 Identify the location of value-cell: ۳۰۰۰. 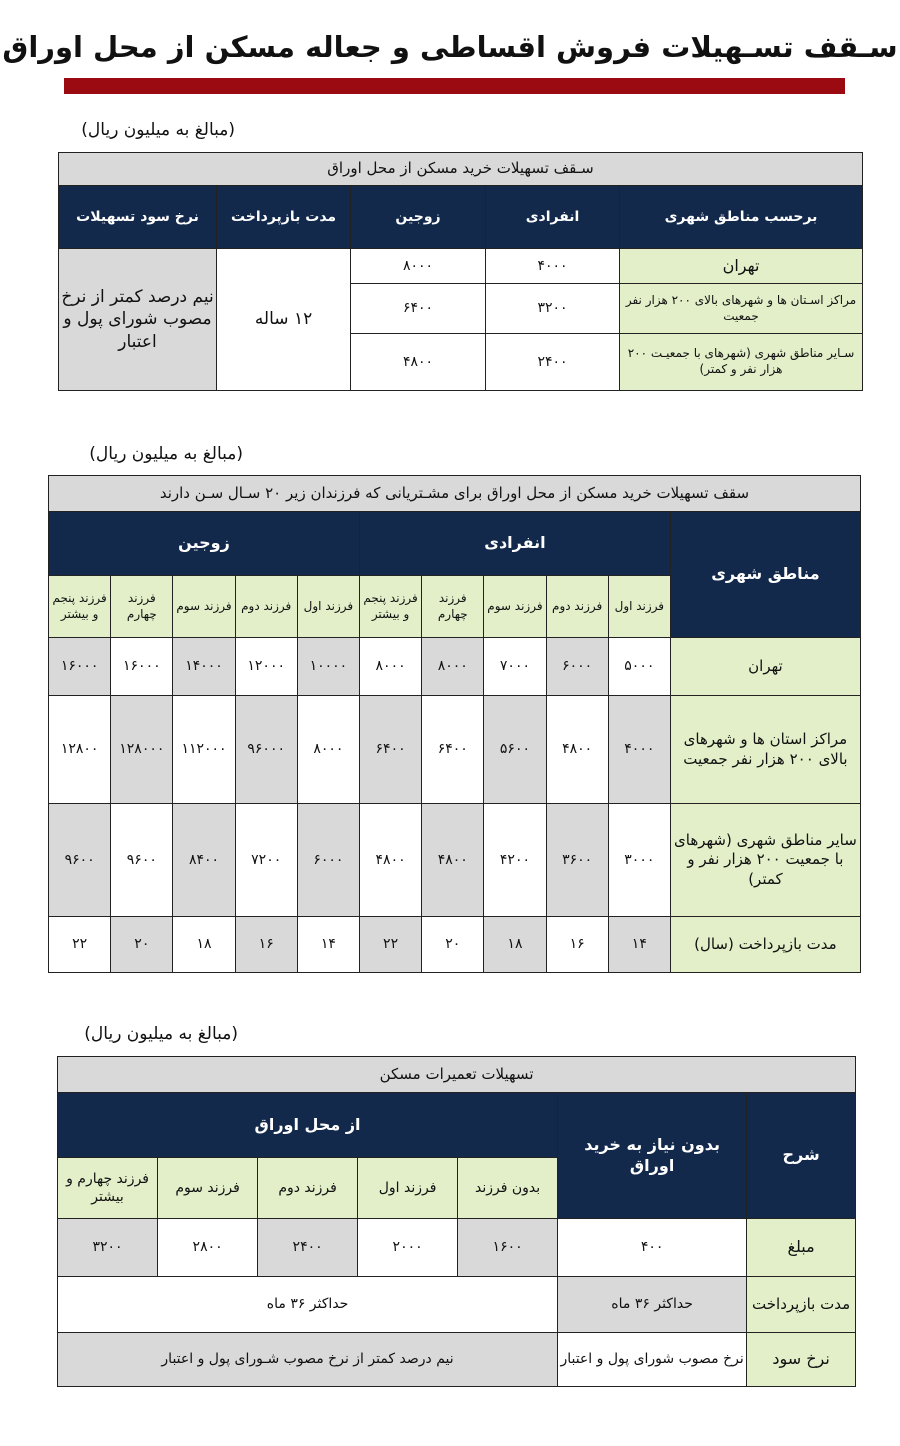
(639, 860).